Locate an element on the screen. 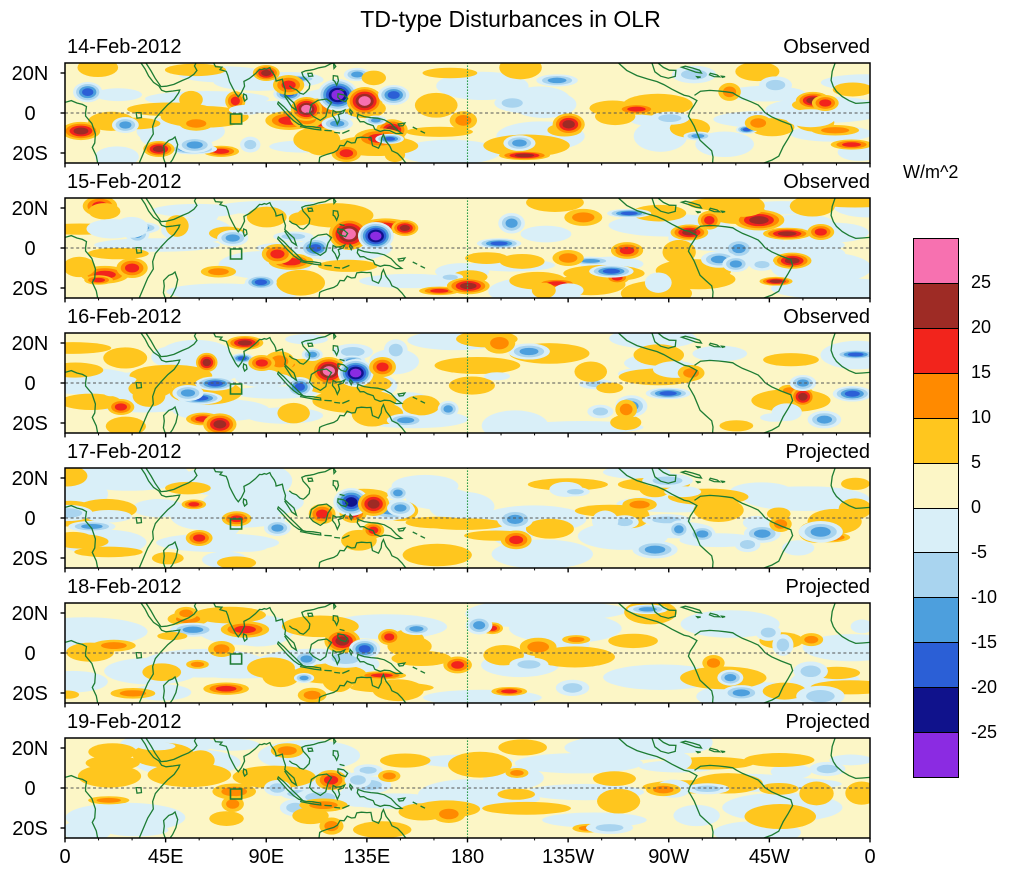 This screenshot has width=1021, height=890. panel-header: 19-Feb-2012 Projected is located at coordinates (467, 724).